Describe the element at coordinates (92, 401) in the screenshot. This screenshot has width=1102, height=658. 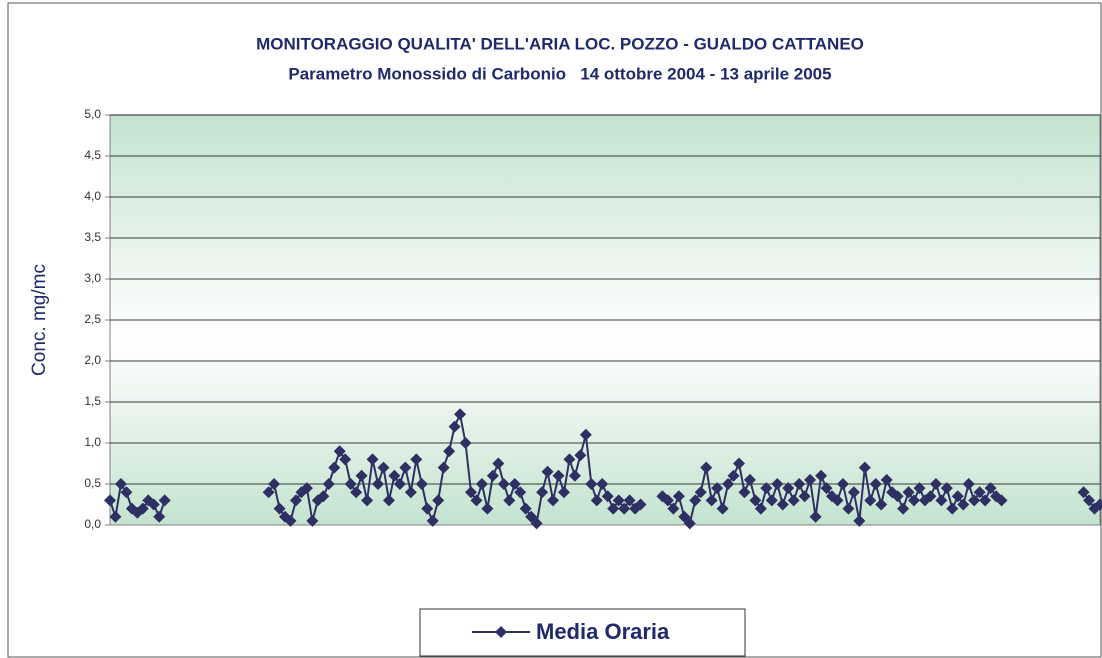
I see `y-tick-label: 1,5` at that location.